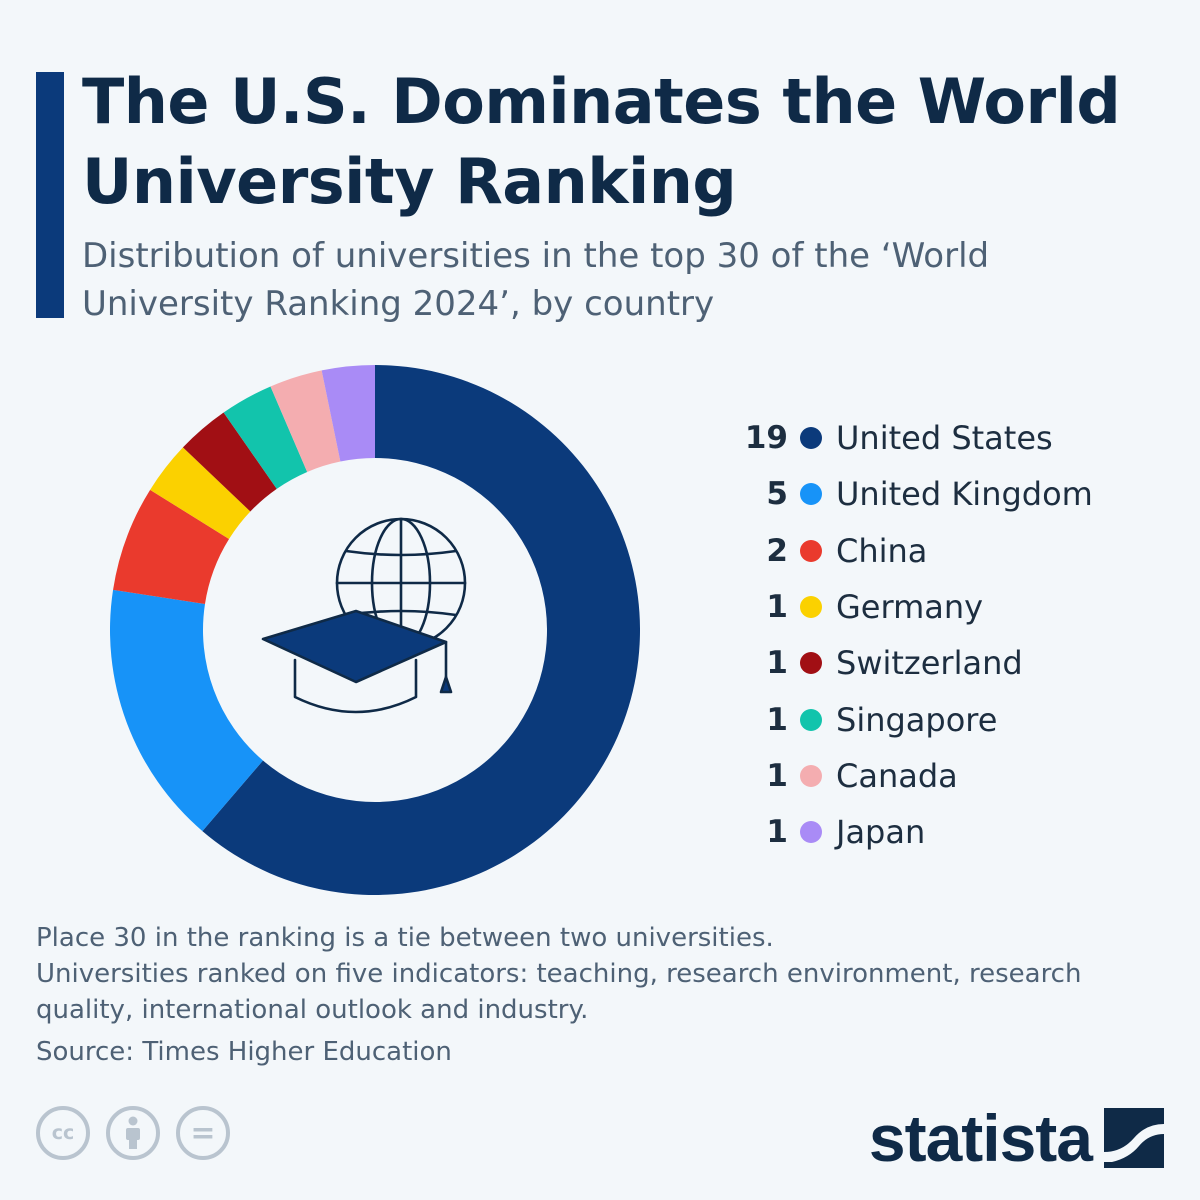 The image size is (1200, 1200). Describe the element at coordinates (964, 494) in the screenshot. I see `legend-label: United Kingdom` at that location.